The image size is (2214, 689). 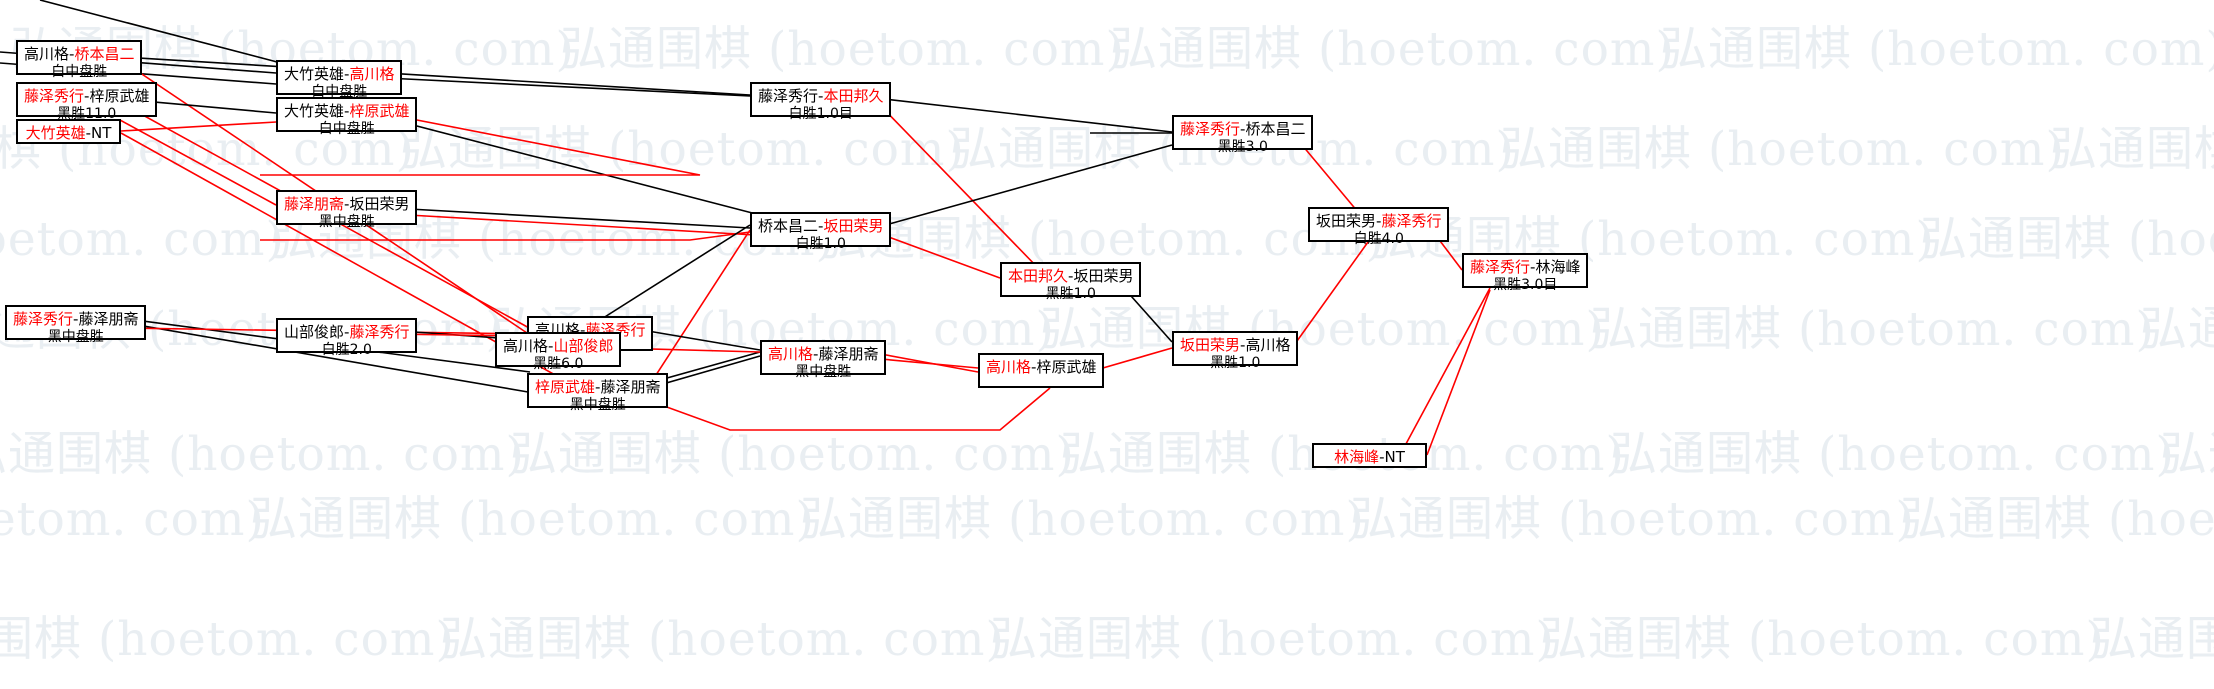 What do you see at coordinates (1103, 276) in the screenshot?
I see `player-right: 坂田荣男` at bounding box center [1103, 276].